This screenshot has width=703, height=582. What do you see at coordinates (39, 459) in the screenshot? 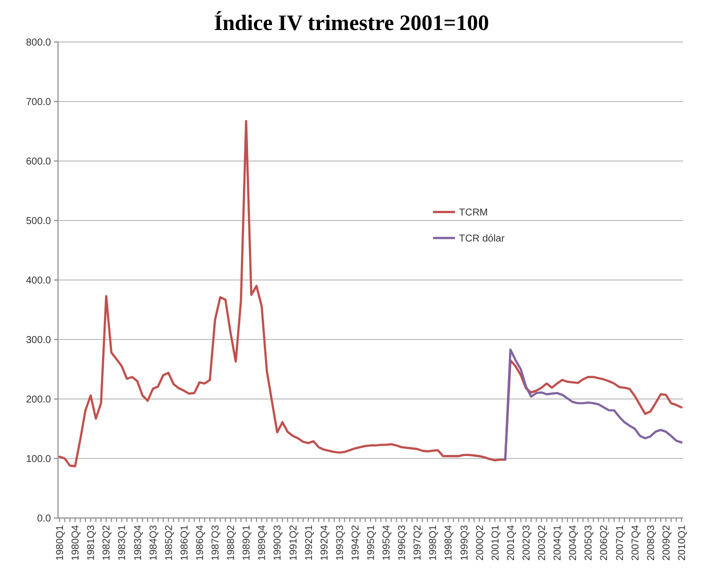
I see `y-tick-label: 100.0` at bounding box center [39, 459].